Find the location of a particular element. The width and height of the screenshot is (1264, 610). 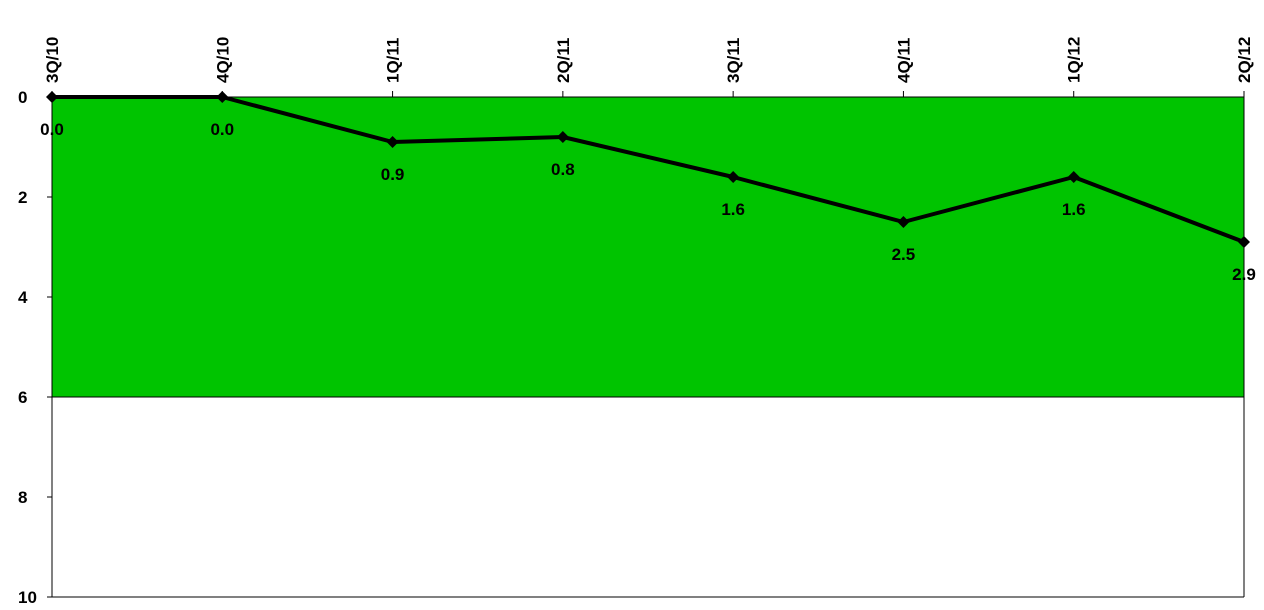

y-tick-label: 10 is located at coordinates (27, 597).